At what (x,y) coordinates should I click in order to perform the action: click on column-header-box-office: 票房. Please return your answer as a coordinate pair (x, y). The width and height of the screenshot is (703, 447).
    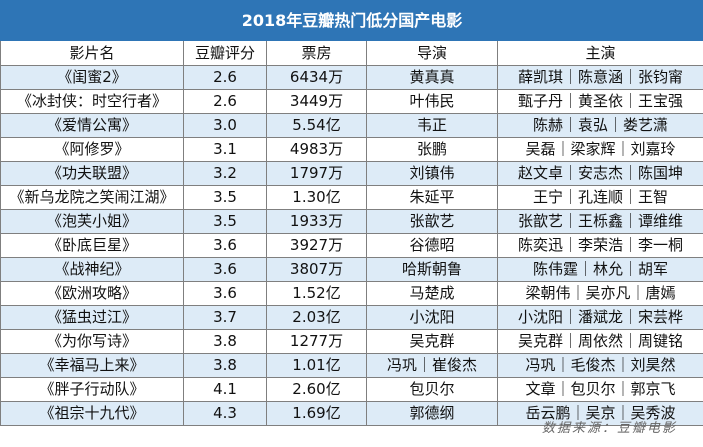
    Looking at the image, I should click on (316, 53).